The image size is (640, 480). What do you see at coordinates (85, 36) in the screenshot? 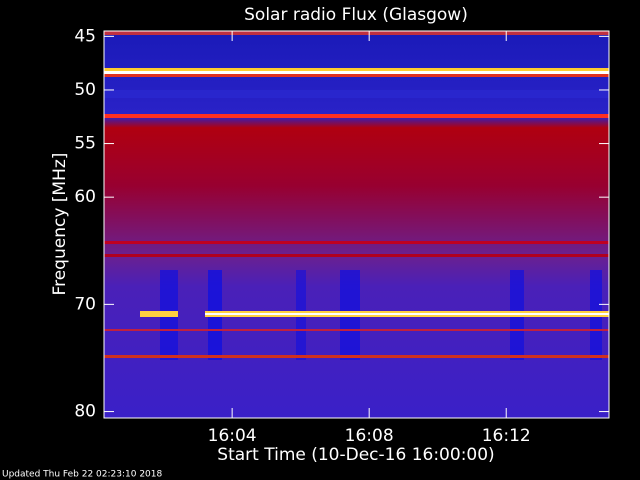
I see `y-tick-label: 45` at bounding box center [85, 36].